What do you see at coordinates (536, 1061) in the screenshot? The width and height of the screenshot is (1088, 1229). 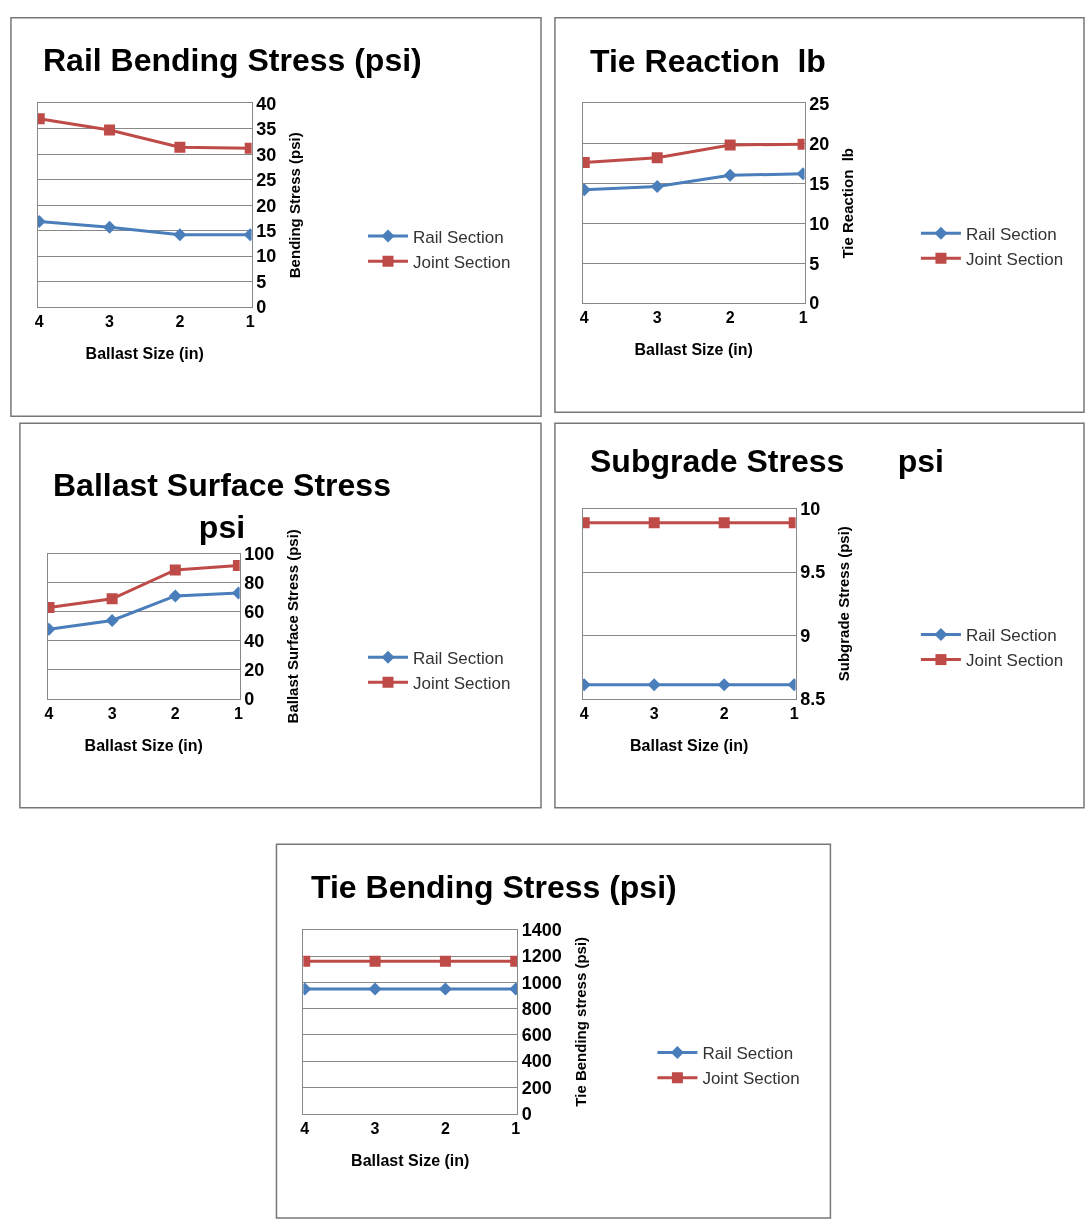 I see `y-tick-label: 400` at bounding box center [536, 1061].